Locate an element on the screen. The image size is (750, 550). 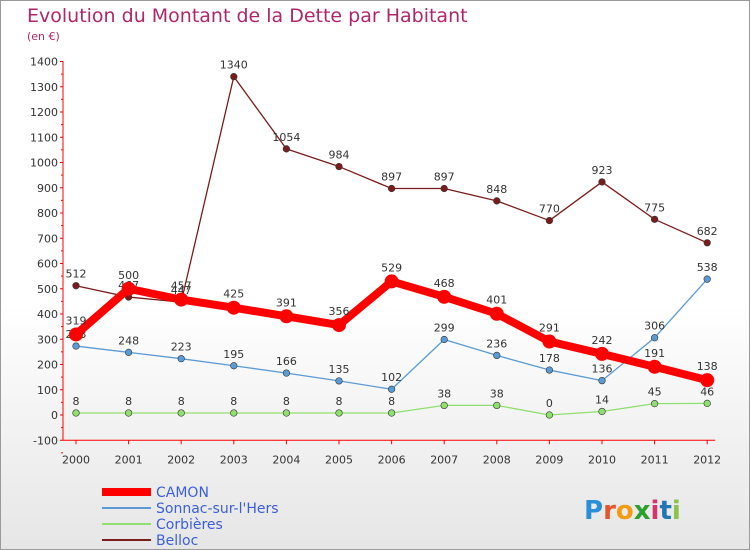
data-label-camon: 401 is located at coordinates (496, 300).